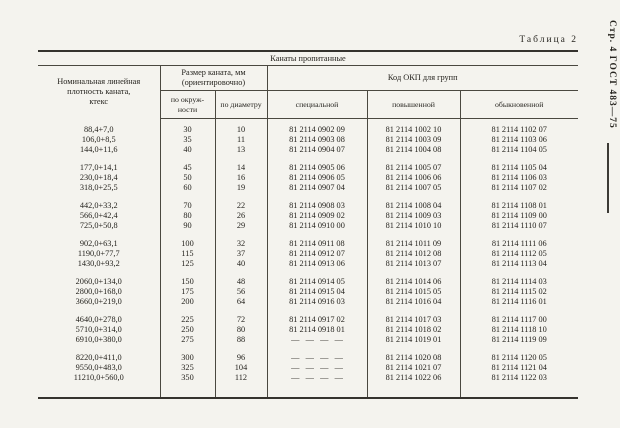 Image resolution: width=620 pixels, height=428 pixels. What do you see at coordinates (519, 139) in the screenshot?
I see `table-cell: 81 2114 1103 06` at bounding box center [519, 139].